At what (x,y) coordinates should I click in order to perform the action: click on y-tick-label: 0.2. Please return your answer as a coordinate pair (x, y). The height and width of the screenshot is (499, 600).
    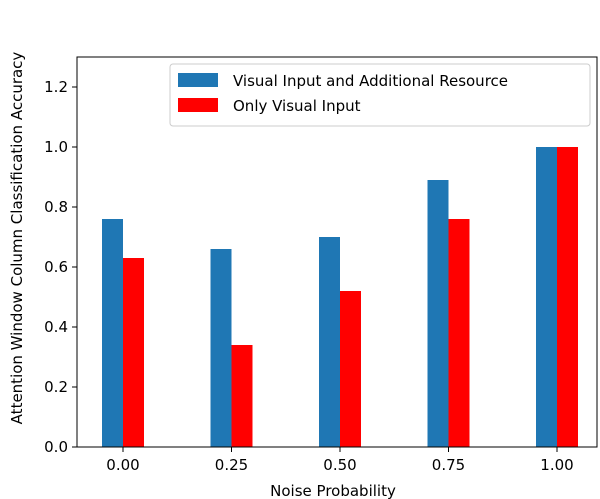
    Looking at the image, I should click on (56, 387).